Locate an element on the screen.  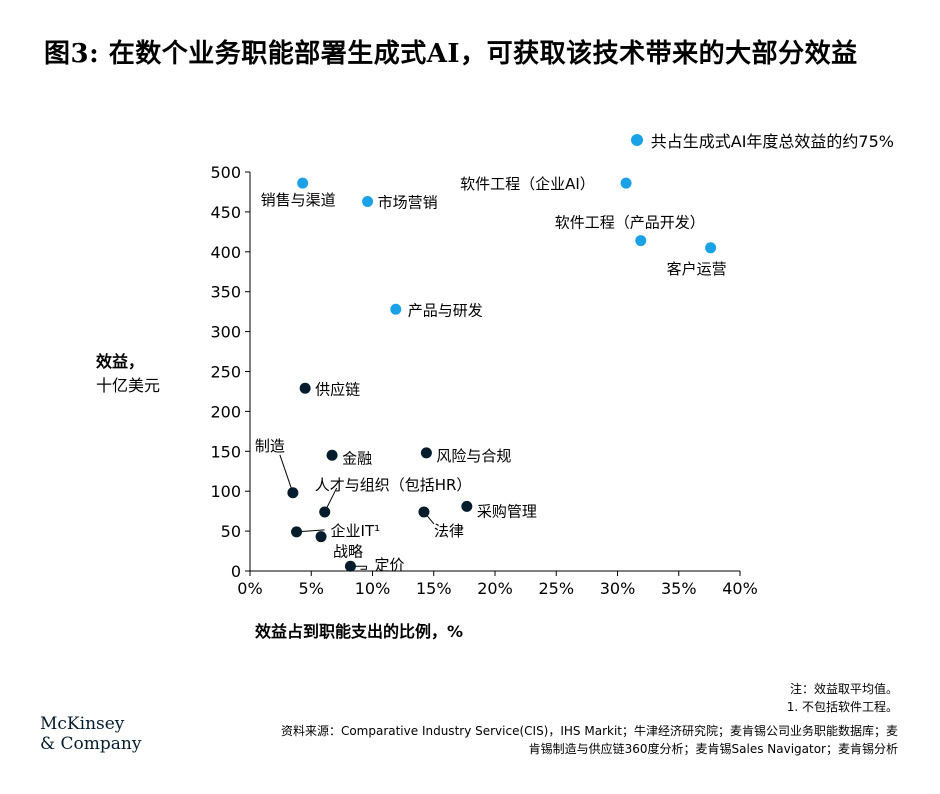
data-label: 采购管理 is located at coordinates (507, 511).